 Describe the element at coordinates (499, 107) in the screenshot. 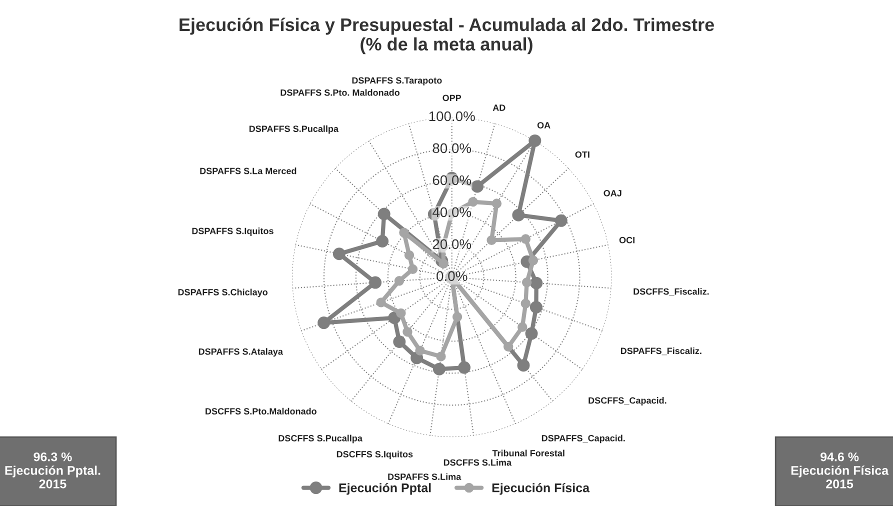

I see `spoke-label: AD` at that location.